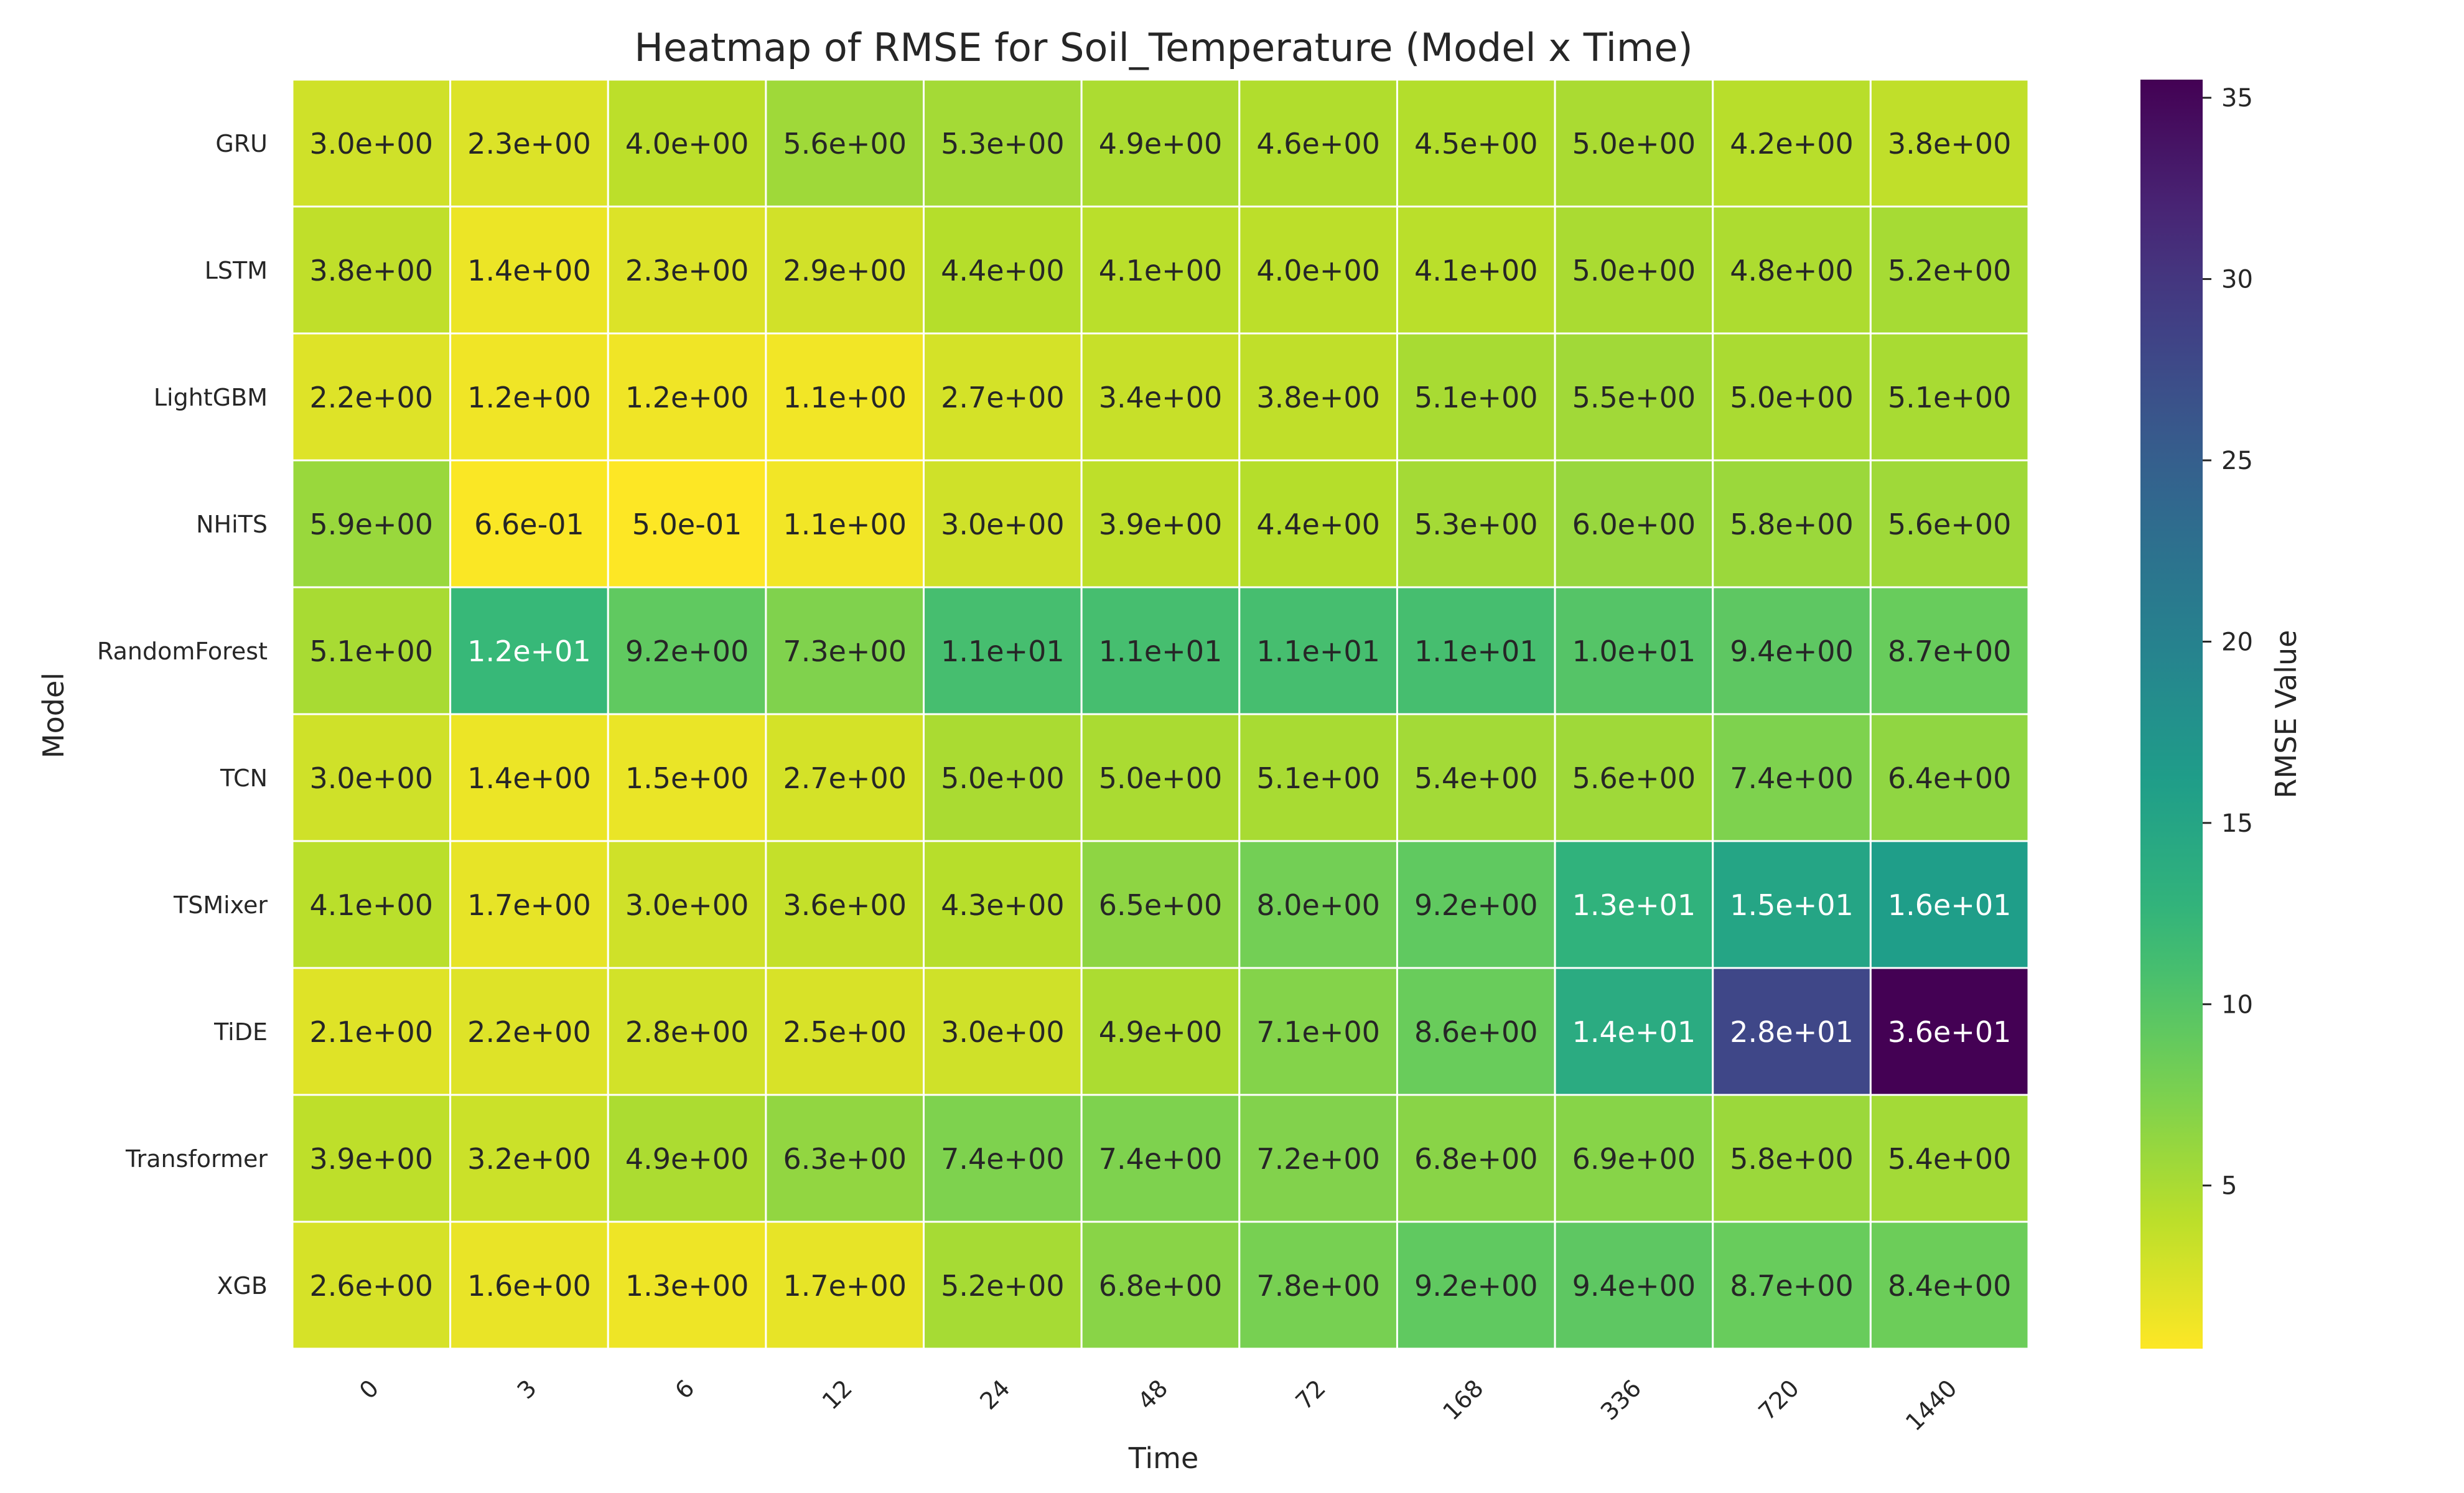 This screenshot has height=1493, width=2464. What do you see at coordinates (837, 1394) in the screenshot?
I see `x-tick-label: 12` at bounding box center [837, 1394].